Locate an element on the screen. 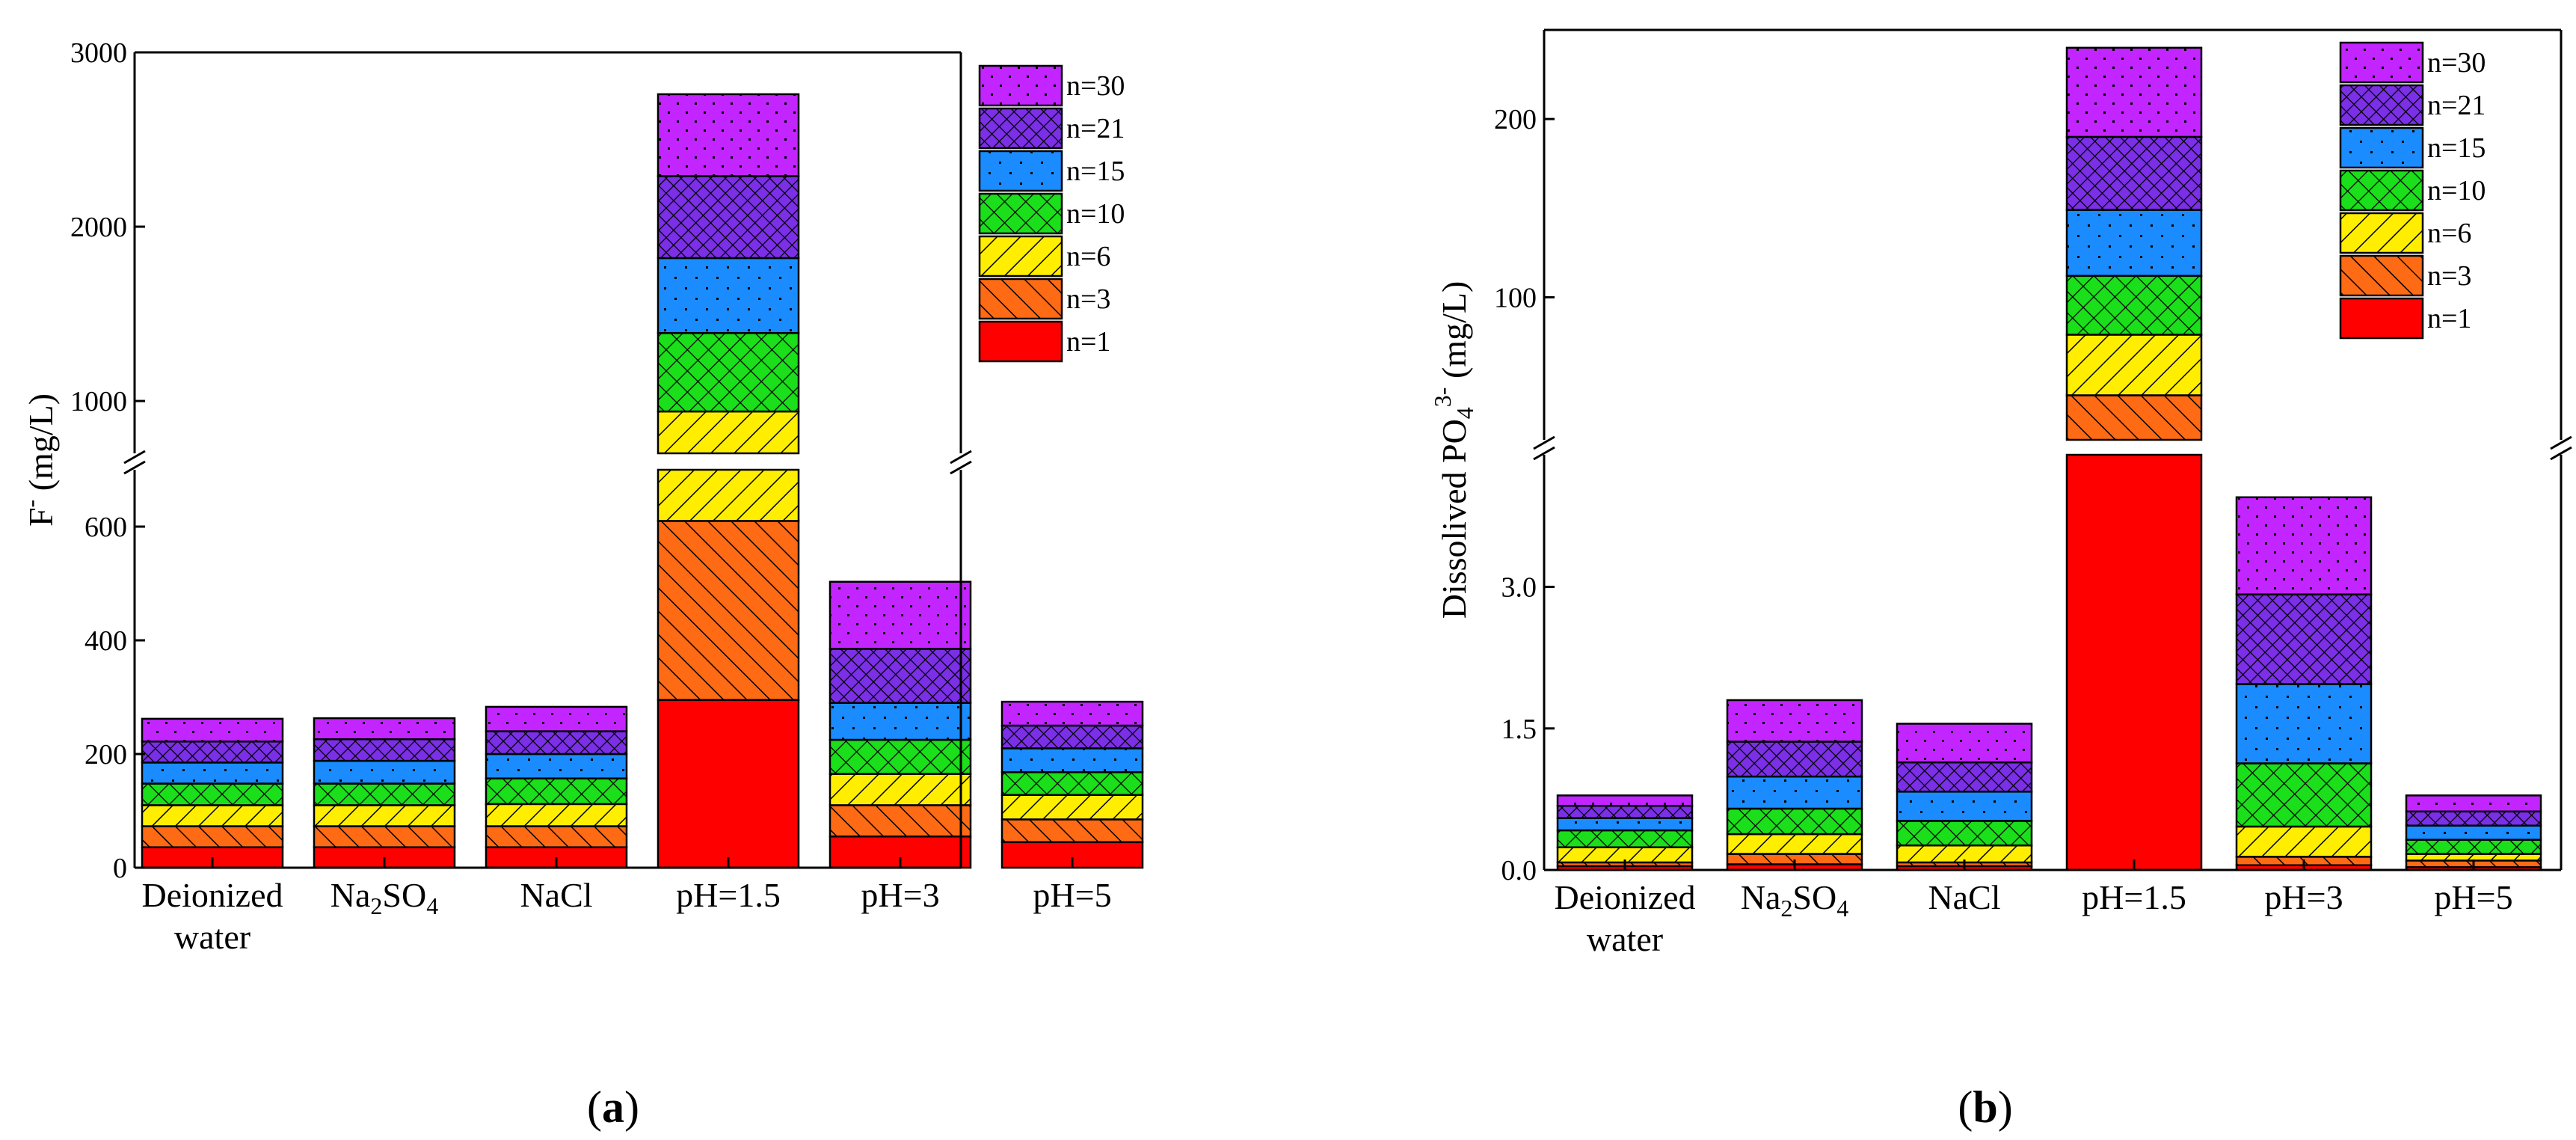 Image resolution: width=2576 pixels, height=1140 pixels. y-tick-label: 200 is located at coordinates (1515, 119).